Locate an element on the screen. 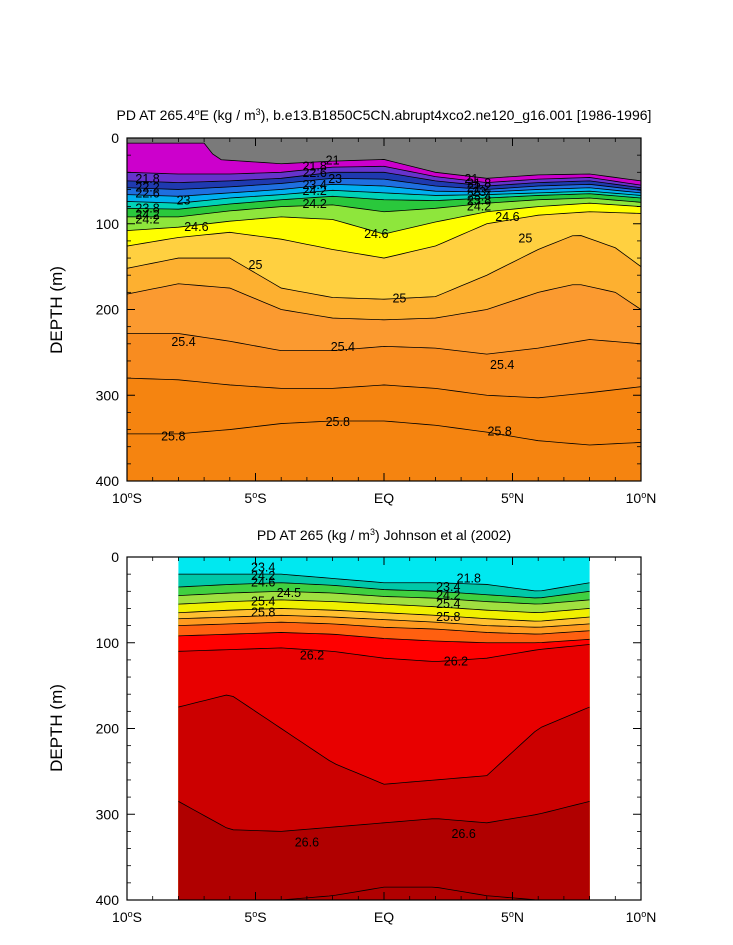 The height and width of the screenshot is (945, 733). contour-line-26.2 is located at coordinates (384, 653).